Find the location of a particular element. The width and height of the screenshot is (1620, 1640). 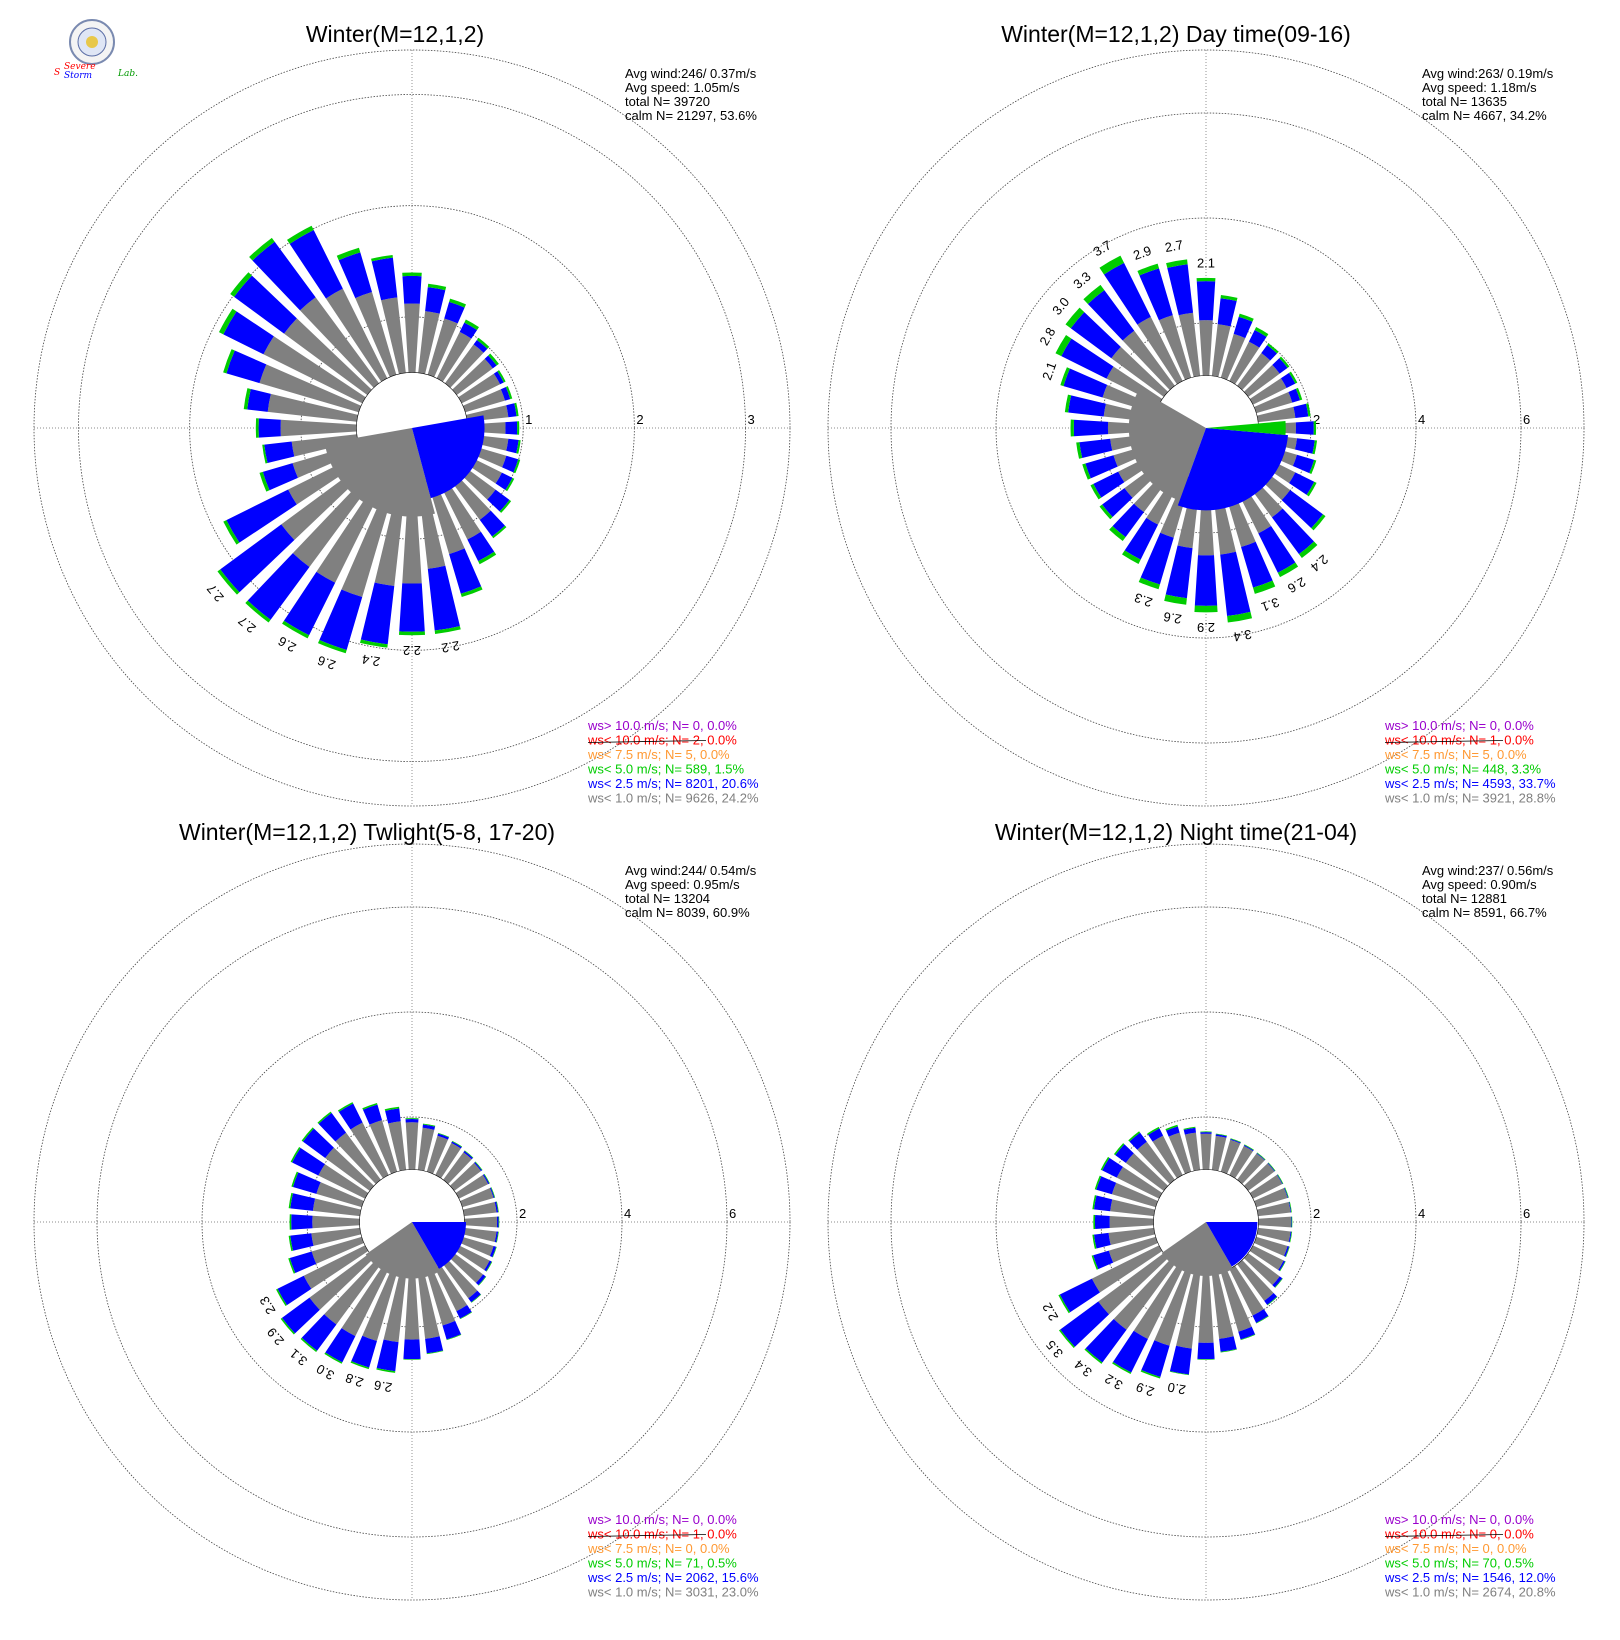

ring-label: 2 is located at coordinates (1316, 1213).